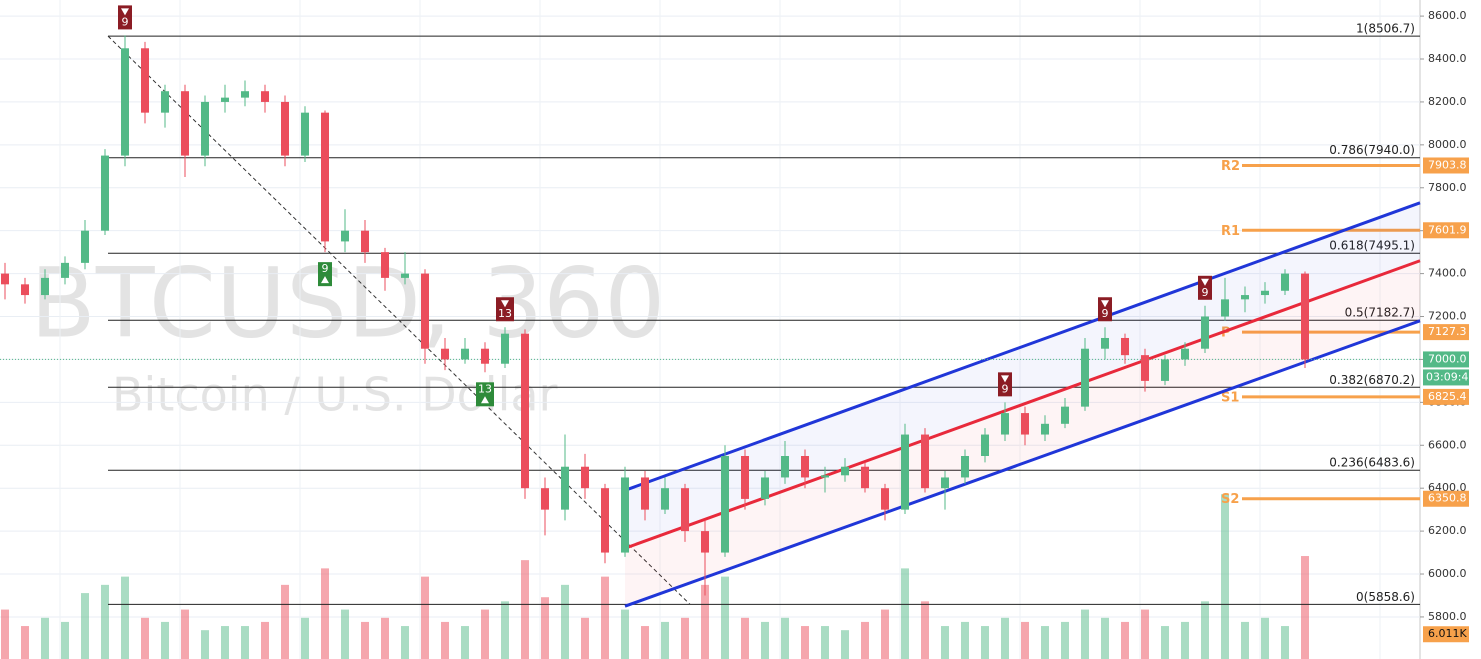  I want to click on fib-label: 0.382(6870.2), so click(1372, 380).